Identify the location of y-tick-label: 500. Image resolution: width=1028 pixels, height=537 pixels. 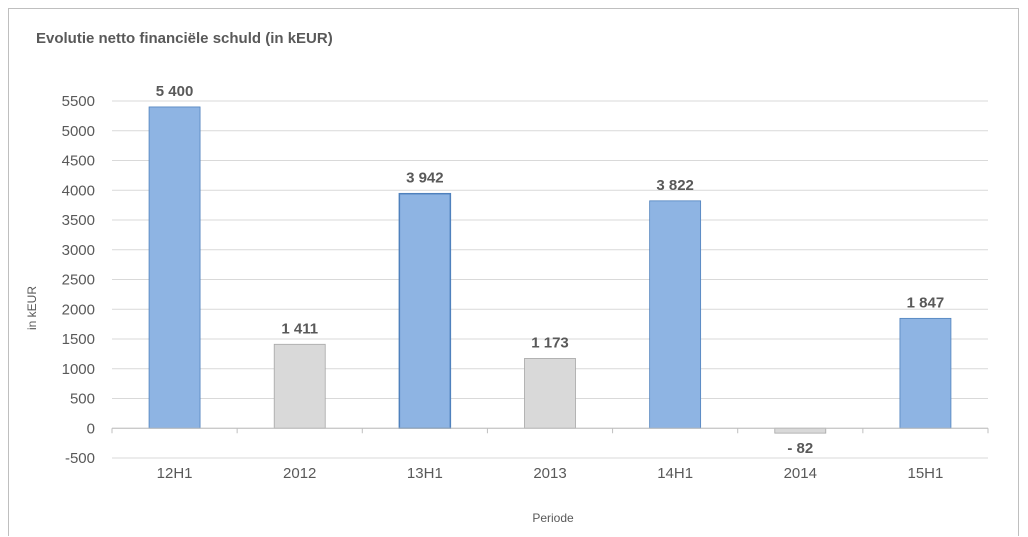
(82, 399).